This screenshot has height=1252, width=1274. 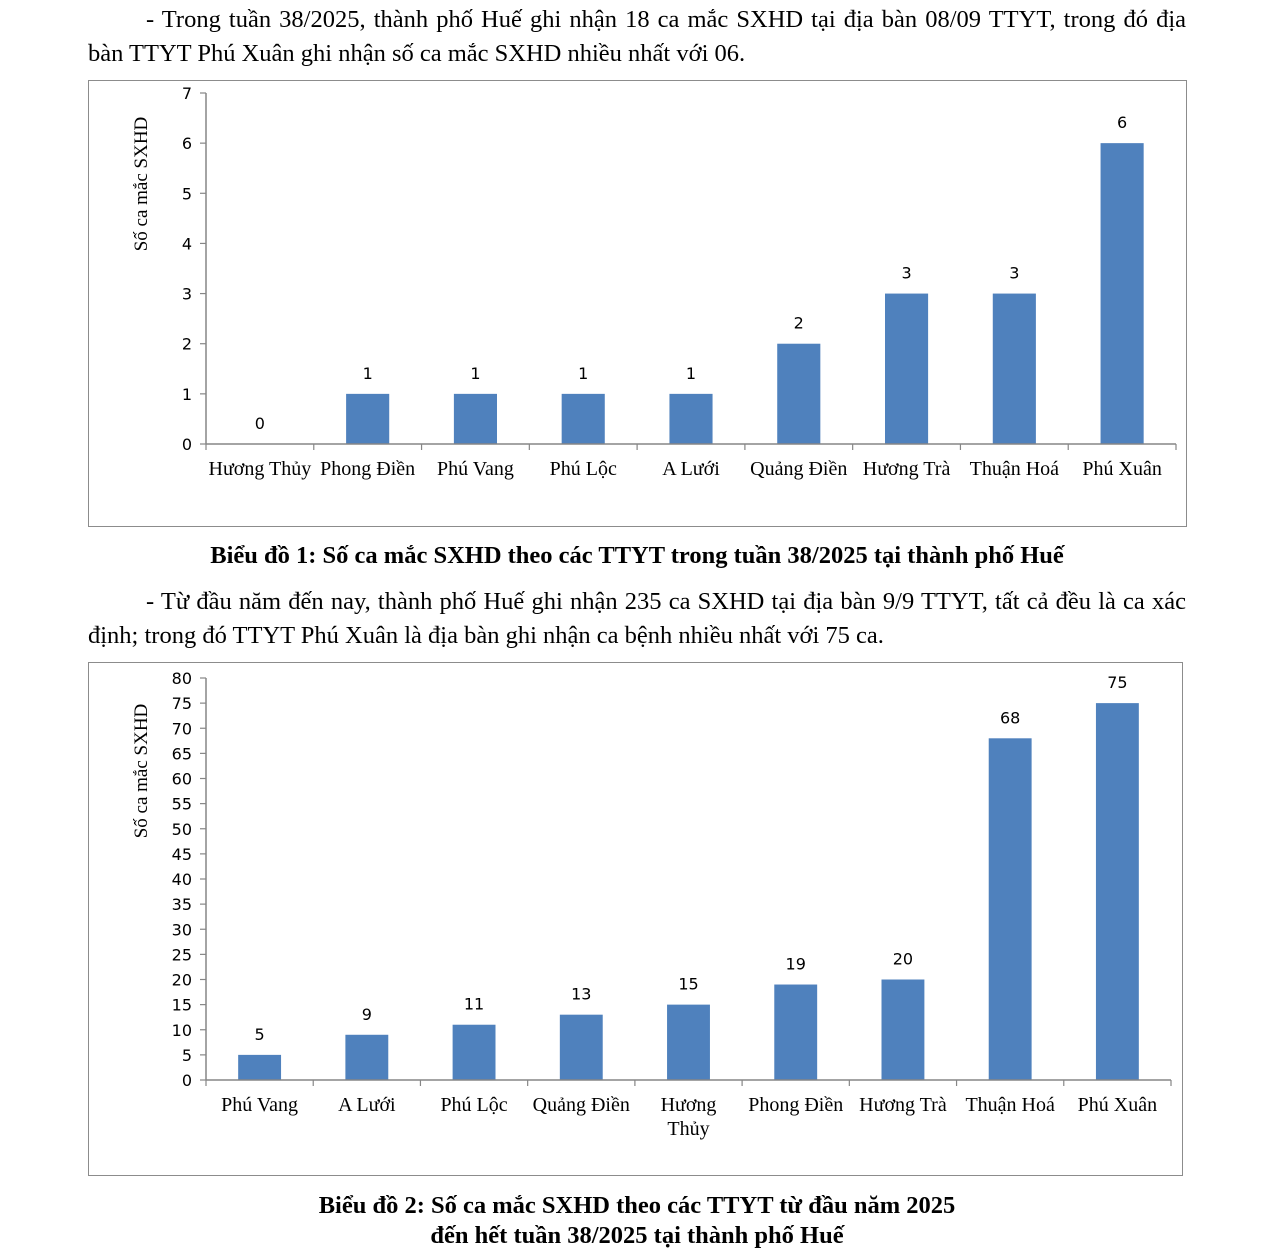 I want to click on data-label: 6, so click(x=1122, y=122).